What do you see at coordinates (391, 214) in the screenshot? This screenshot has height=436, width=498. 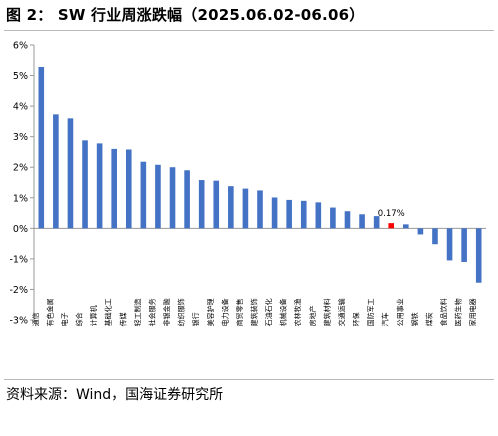 I see `data-label: 0.17%` at bounding box center [391, 214].